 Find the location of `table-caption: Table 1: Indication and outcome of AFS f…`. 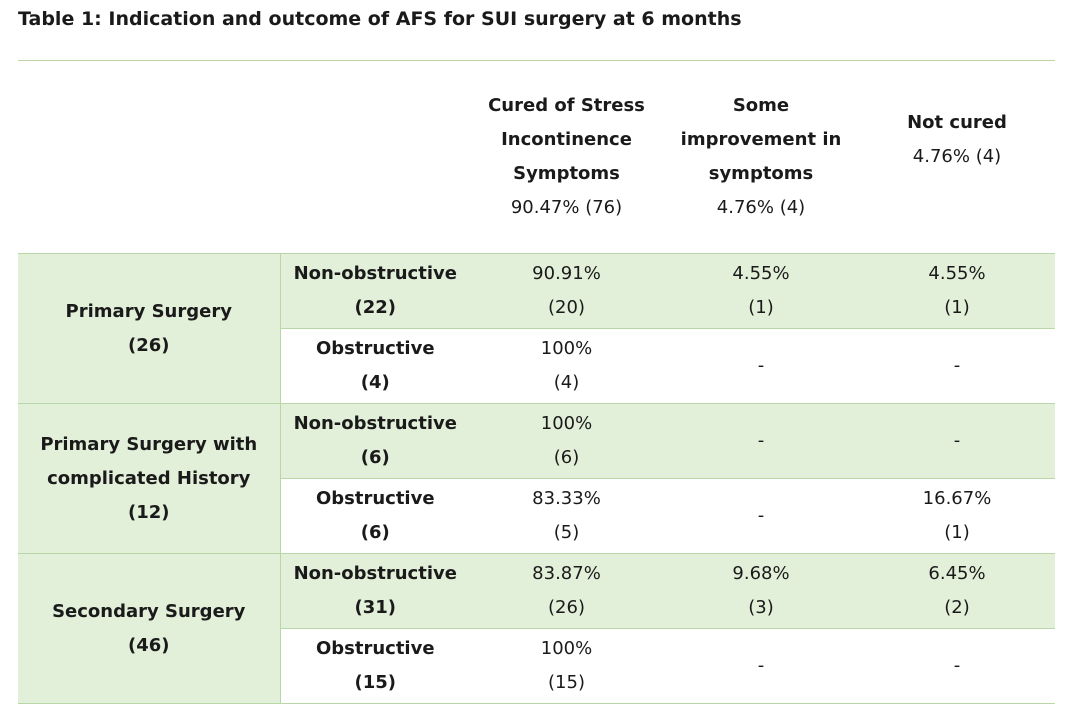

table-caption: Table 1: Indication and outcome of AFS f… is located at coordinates (380, 19).